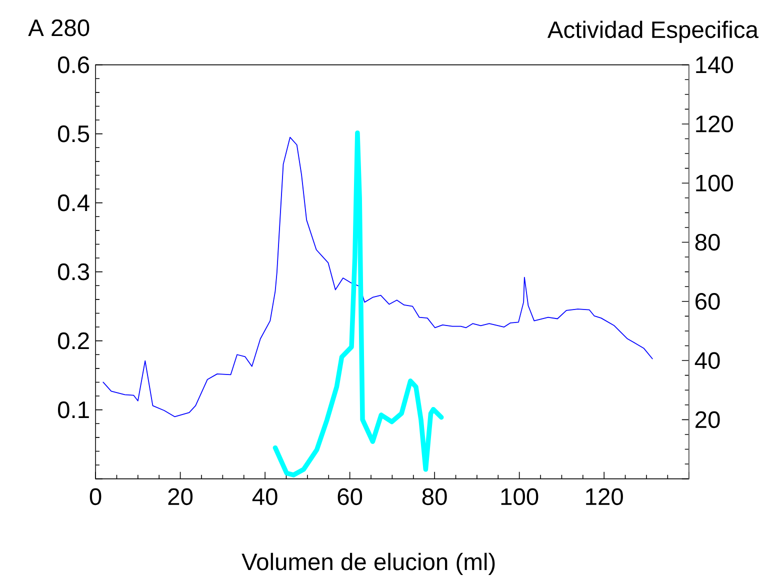 This screenshot has width=764, height=582. Describe the element at coordinates (434, 497) in the screenshot. I see `x-tick-label: 80` at that location.